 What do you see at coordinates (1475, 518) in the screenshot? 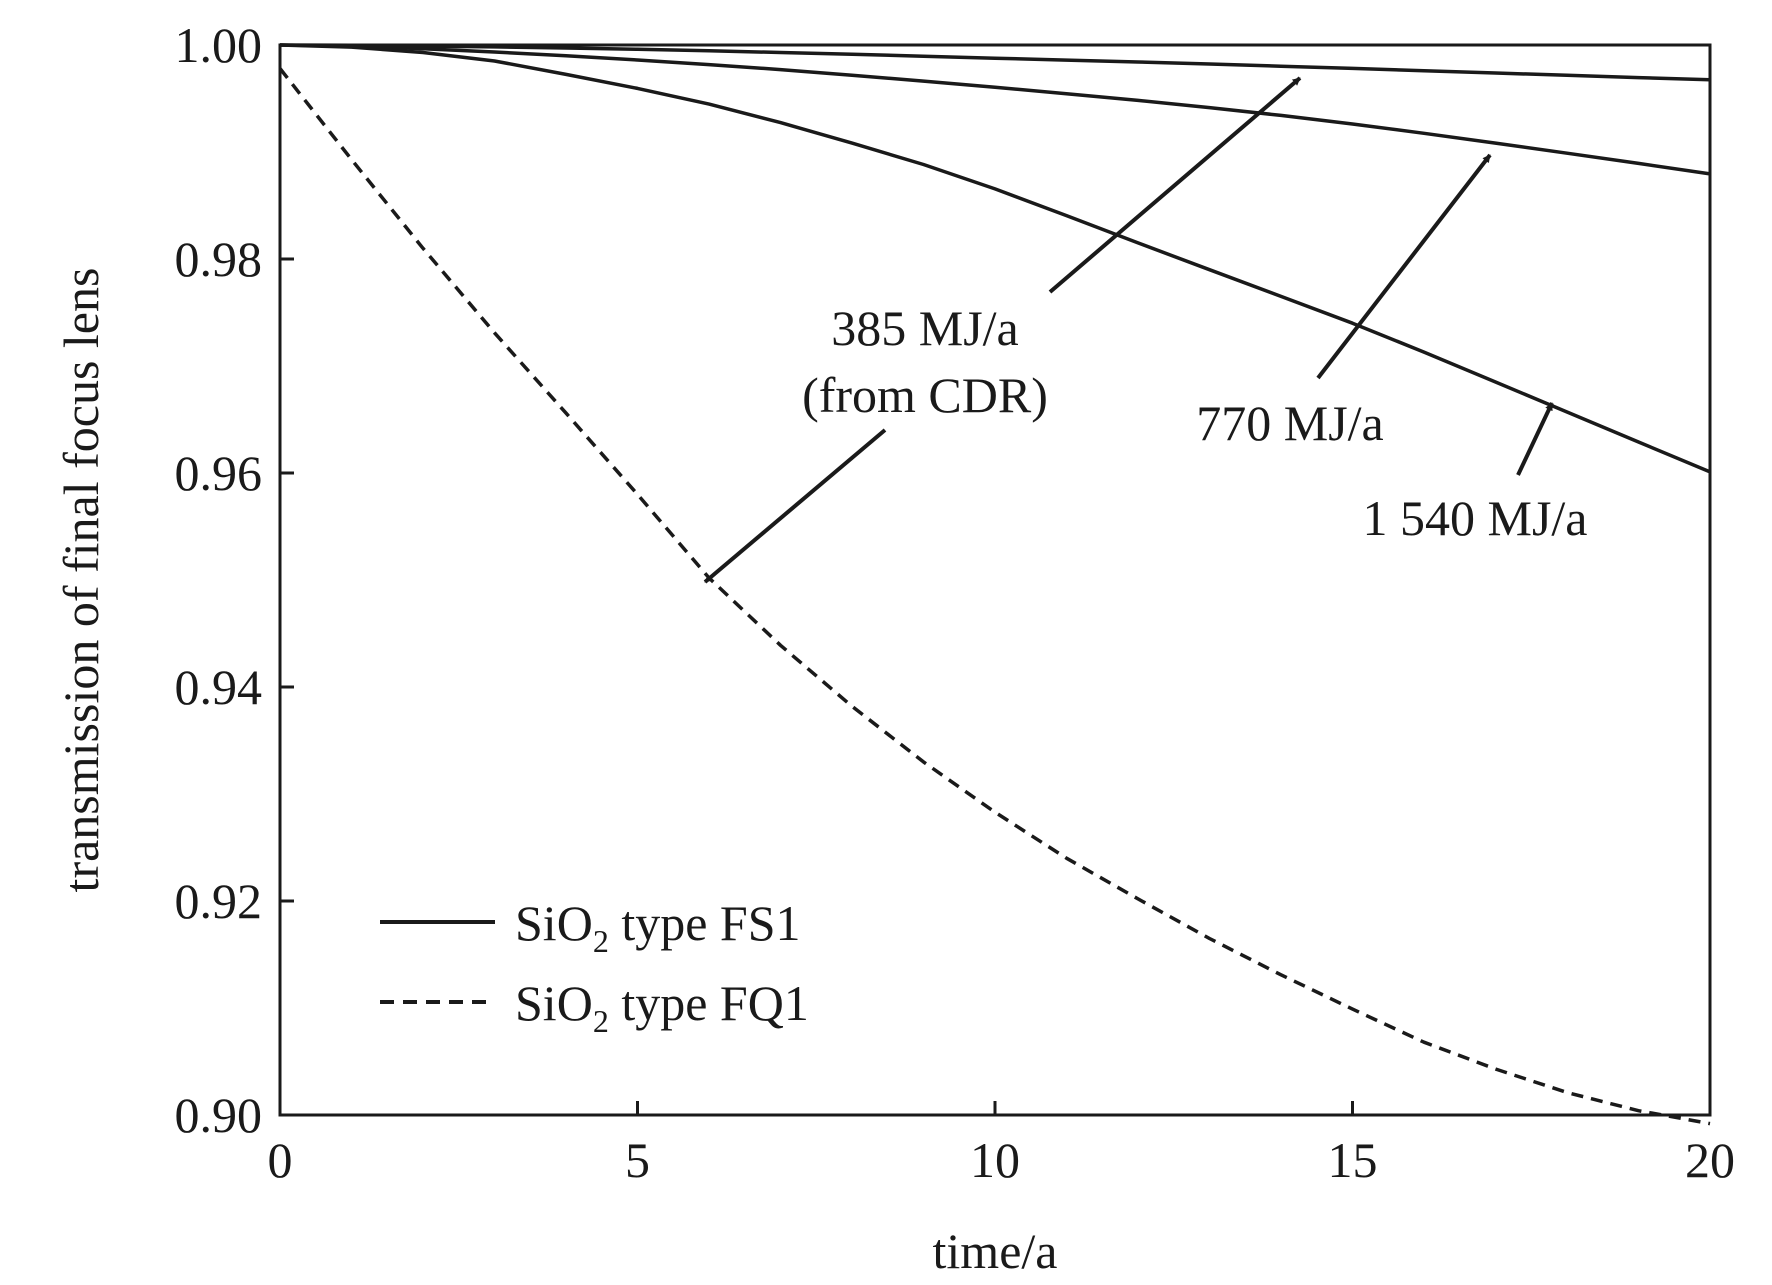
I see `annotation-1540-label: 1 540 MJ/a` at bounding box center [1475, 518].